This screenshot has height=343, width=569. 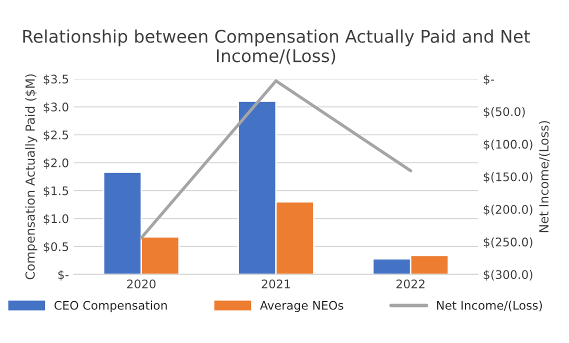 What do you see at coordinates (508, 275) in the screenshot?
I see `y2-tick-label: $(300.0)` at bounding box center [508, 275].